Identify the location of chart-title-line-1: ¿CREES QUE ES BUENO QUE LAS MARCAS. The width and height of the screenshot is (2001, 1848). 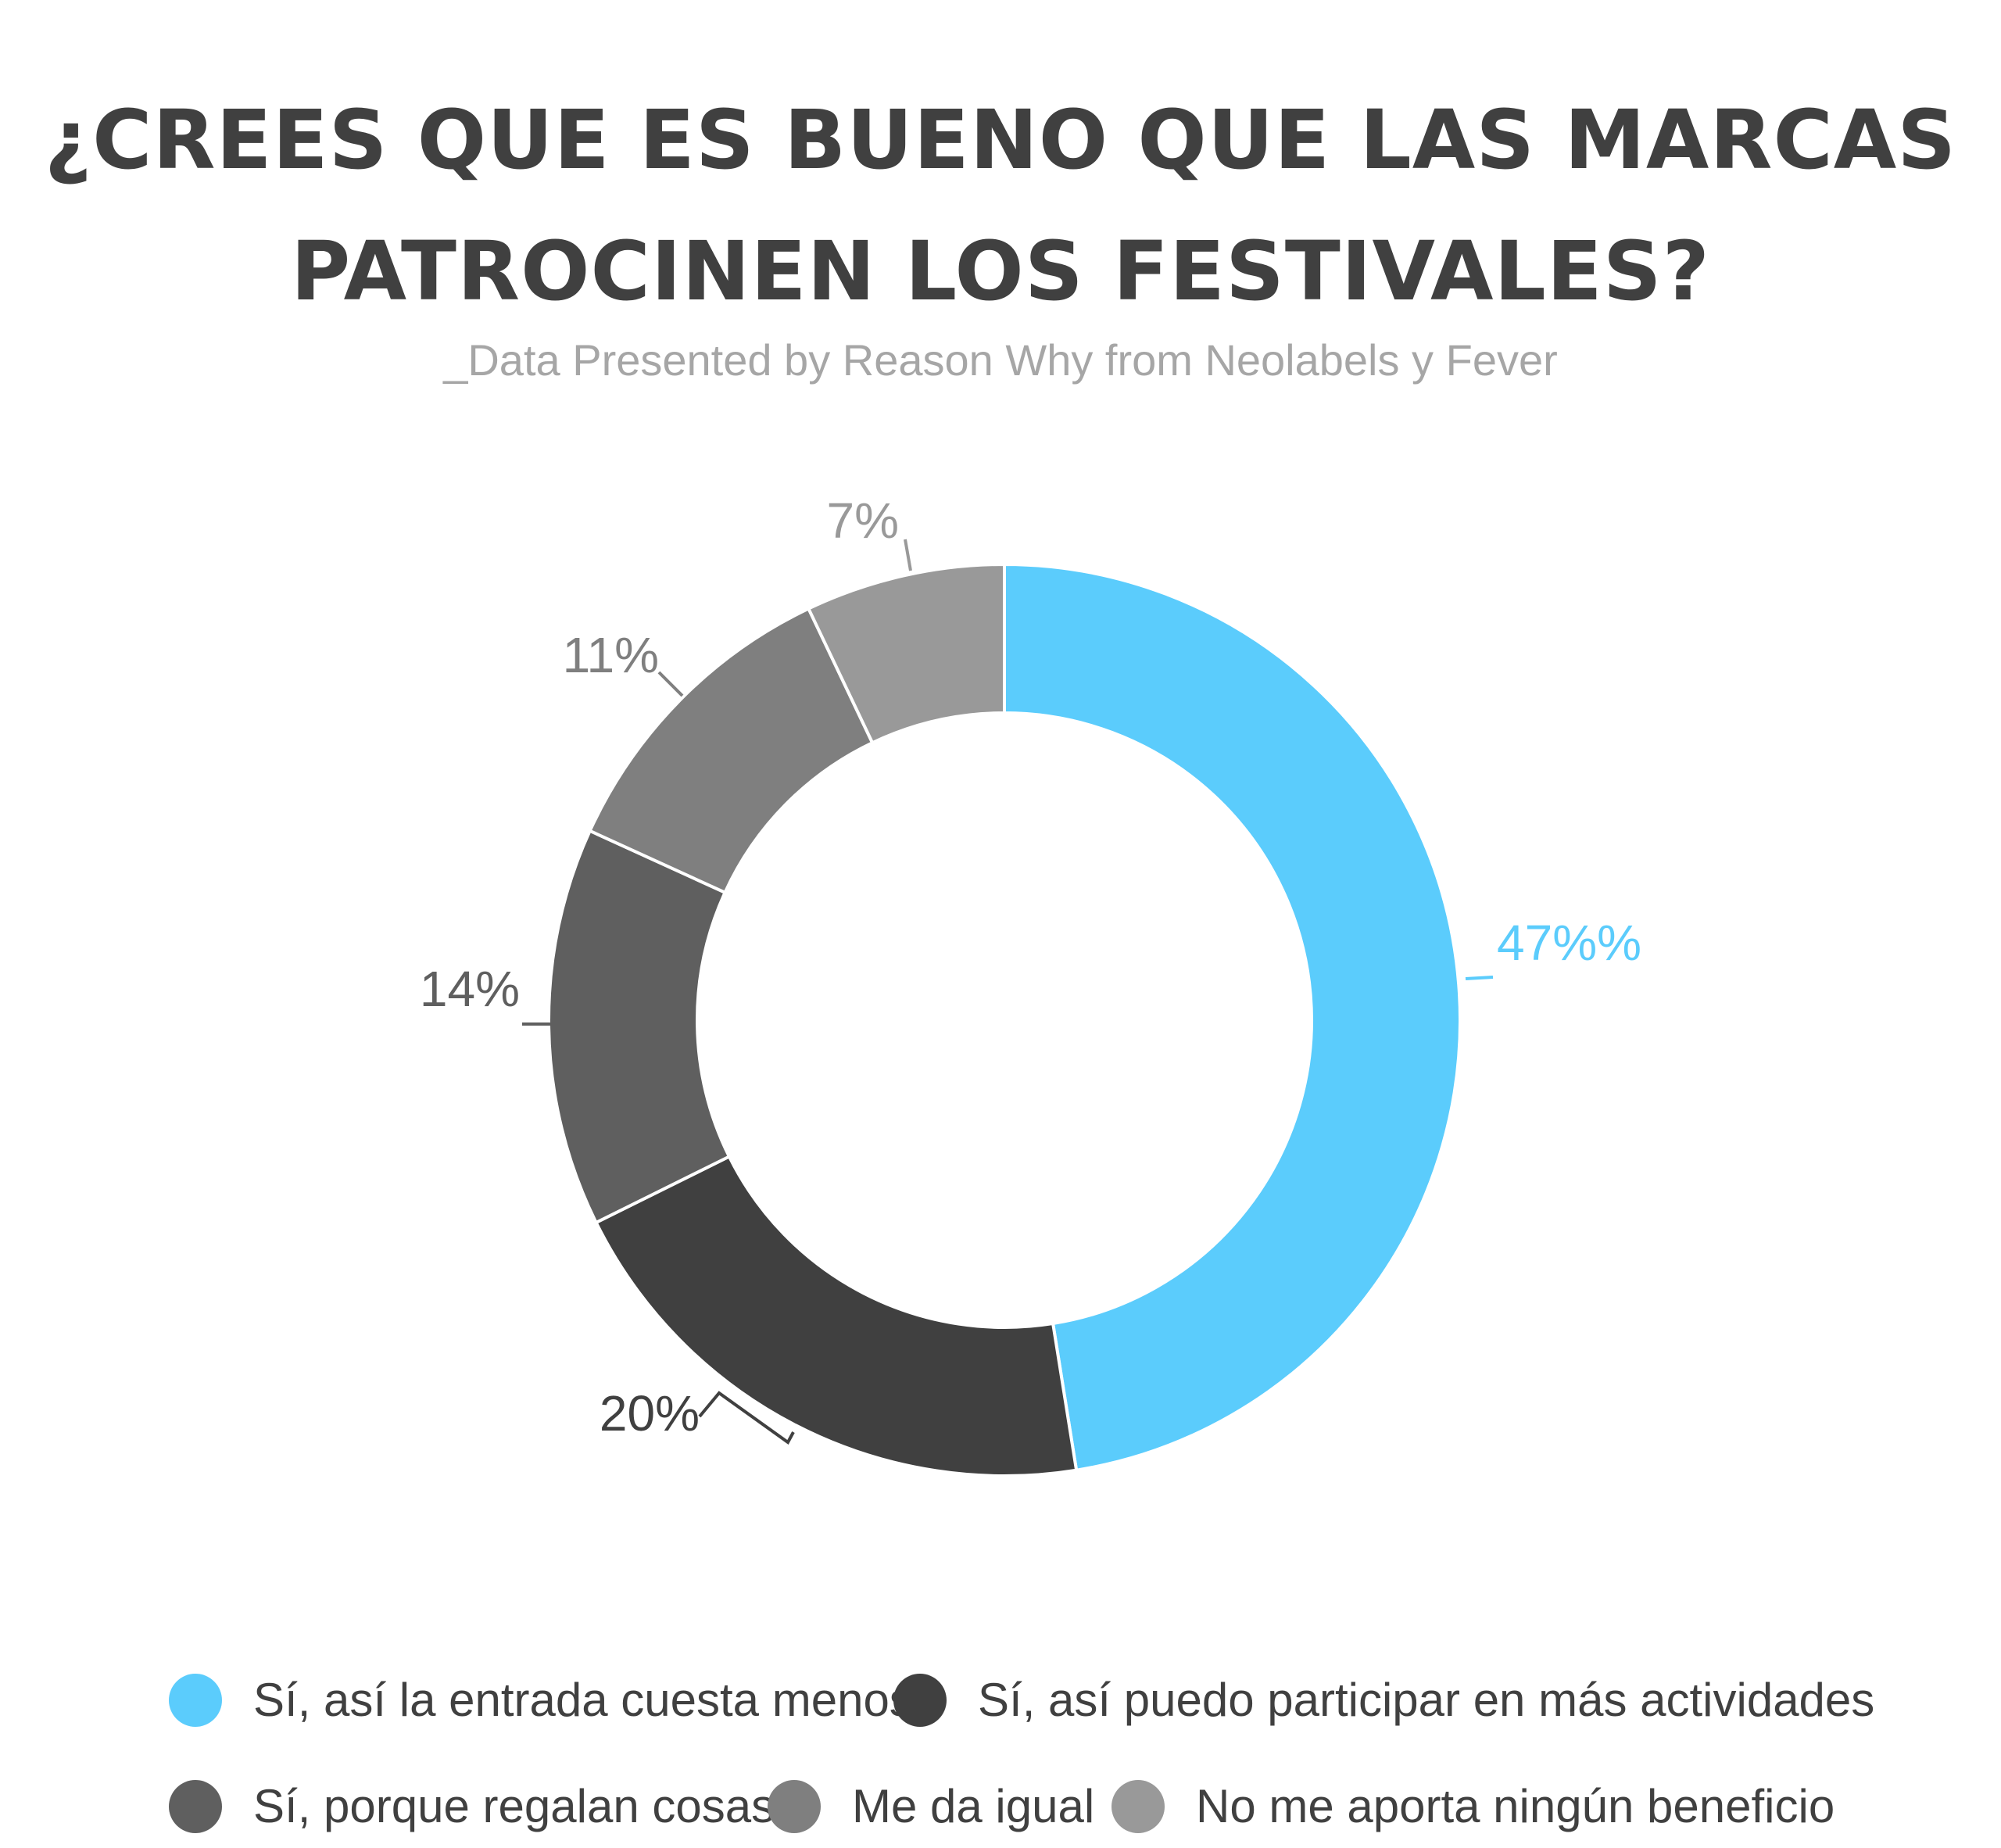
(1000, 140).